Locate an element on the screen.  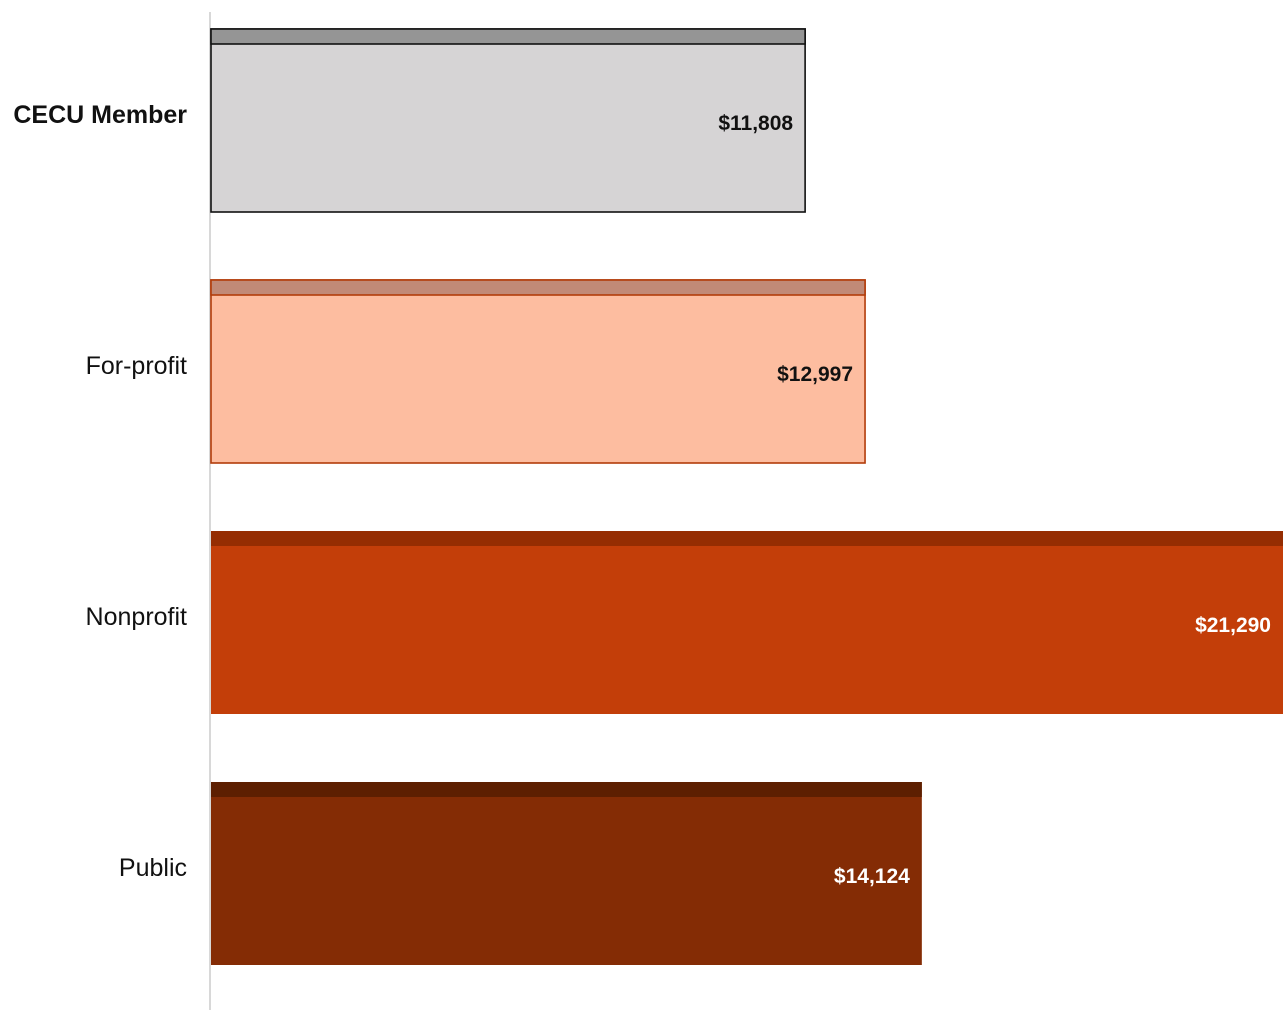
value-label-nonprofit: $21,290 is located at coordinates (1233, 625).